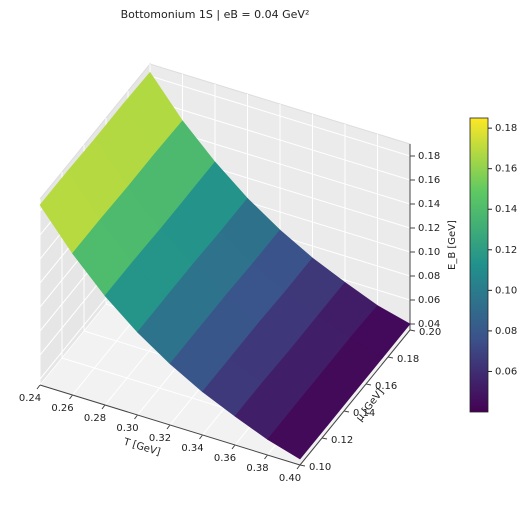 The width and height of the screenshot is (524, 524). What do you see at coordinates (386, 386) in the screenshot?
I see `y-tick-label: 0.16` at bounding box center [386, 386].